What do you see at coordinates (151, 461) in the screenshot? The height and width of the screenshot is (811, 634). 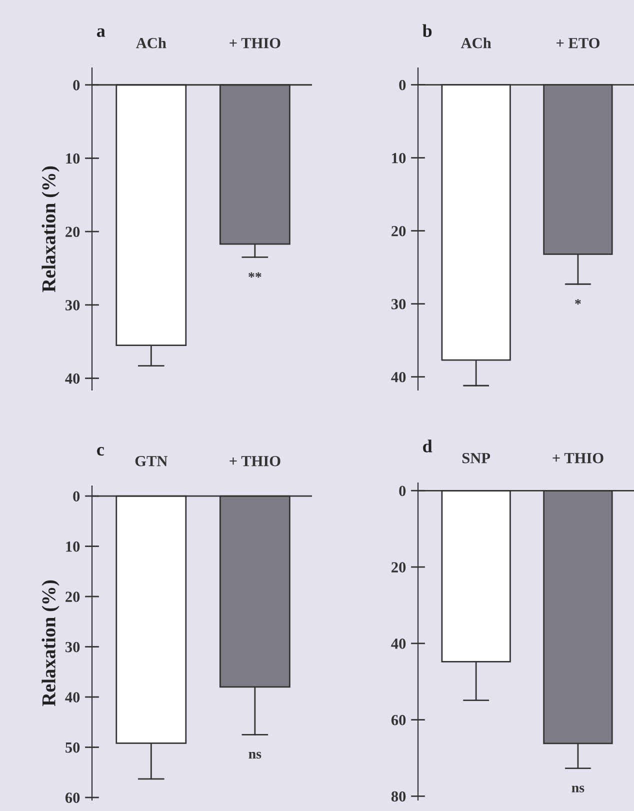 I see `x-tick-label: GTN` at bounding box center [151, 461].